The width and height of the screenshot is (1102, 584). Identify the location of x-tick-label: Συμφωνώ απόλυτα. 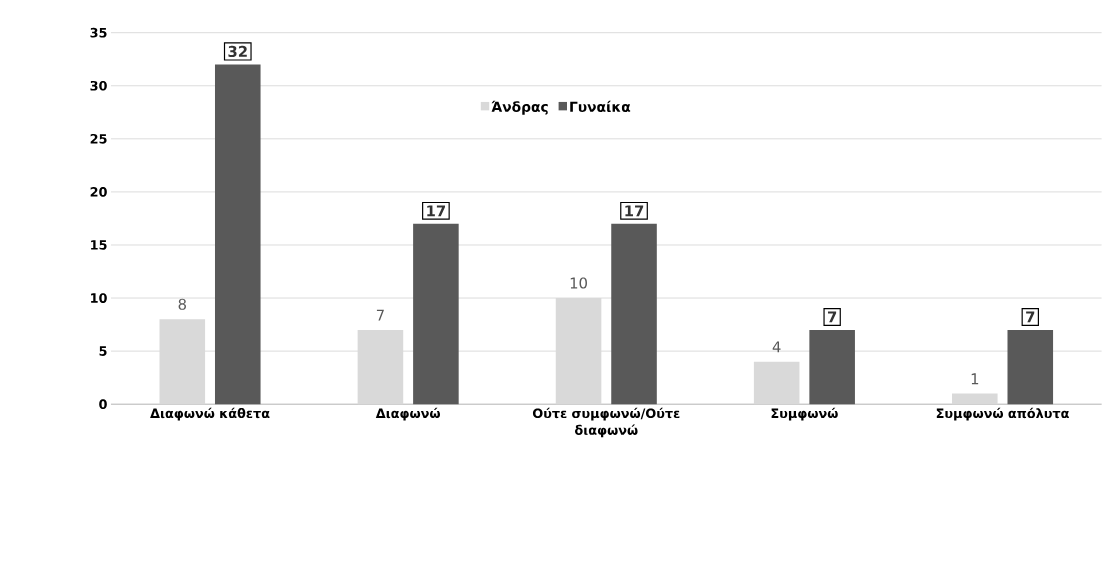
(1002, 414).